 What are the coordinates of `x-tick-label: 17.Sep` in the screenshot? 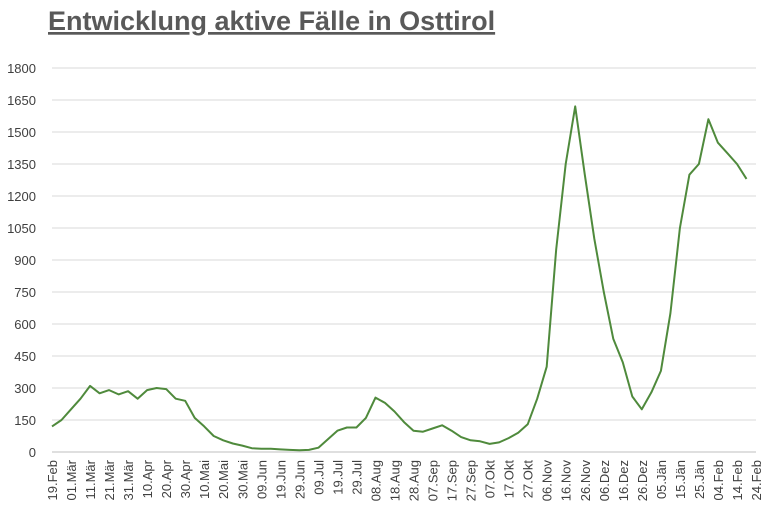 It's located at (452, 480).